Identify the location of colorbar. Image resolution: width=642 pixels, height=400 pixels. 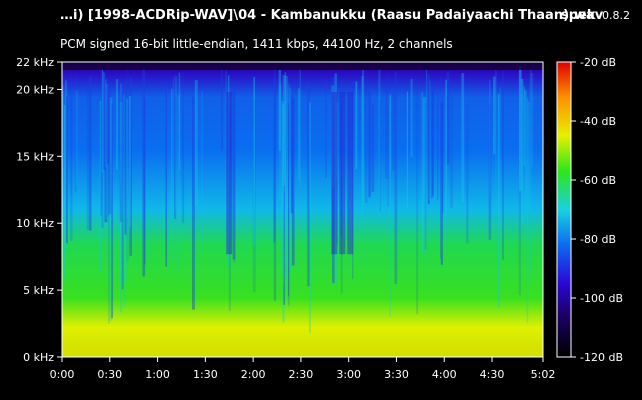
(564, 209).